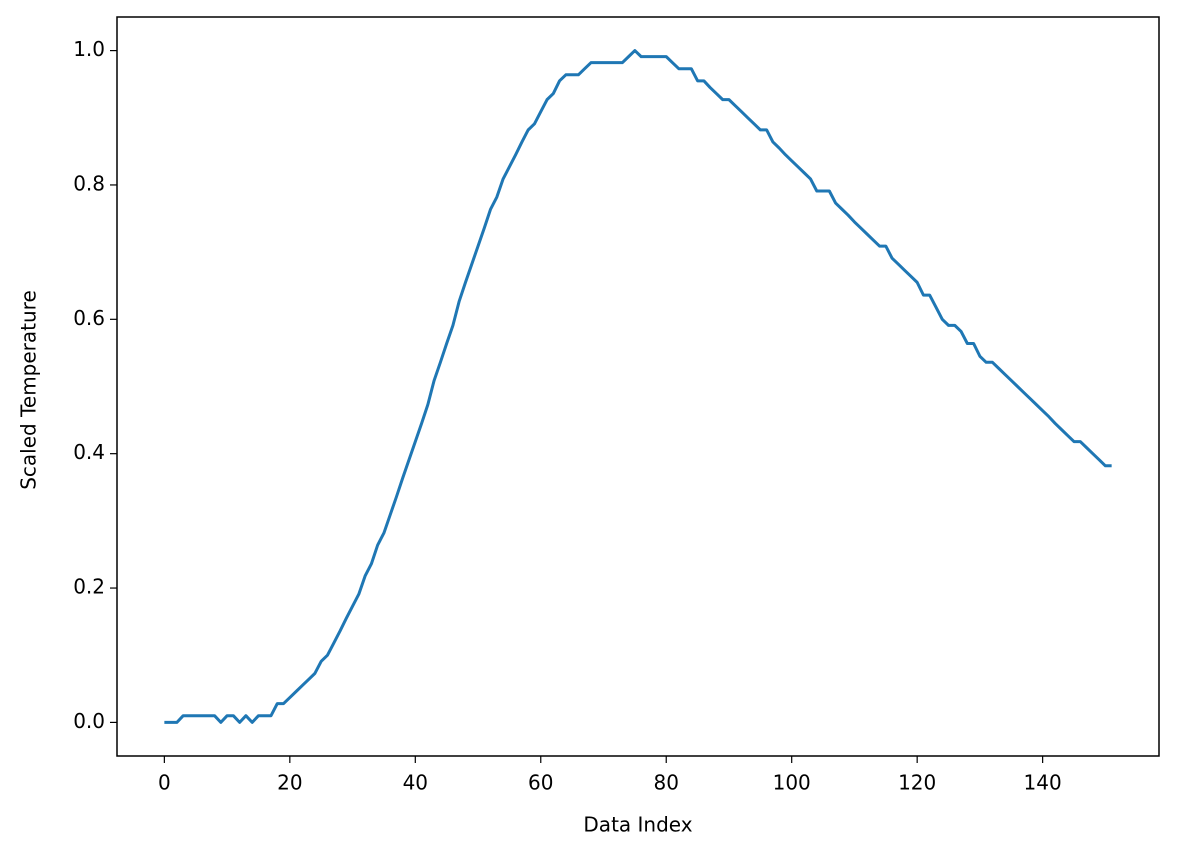 The width and height of the screenshot is (1177, 858). Describe the element at coordinates (637, 825) in the screenshot. I see `x-axis-label: Data Index` at that location.